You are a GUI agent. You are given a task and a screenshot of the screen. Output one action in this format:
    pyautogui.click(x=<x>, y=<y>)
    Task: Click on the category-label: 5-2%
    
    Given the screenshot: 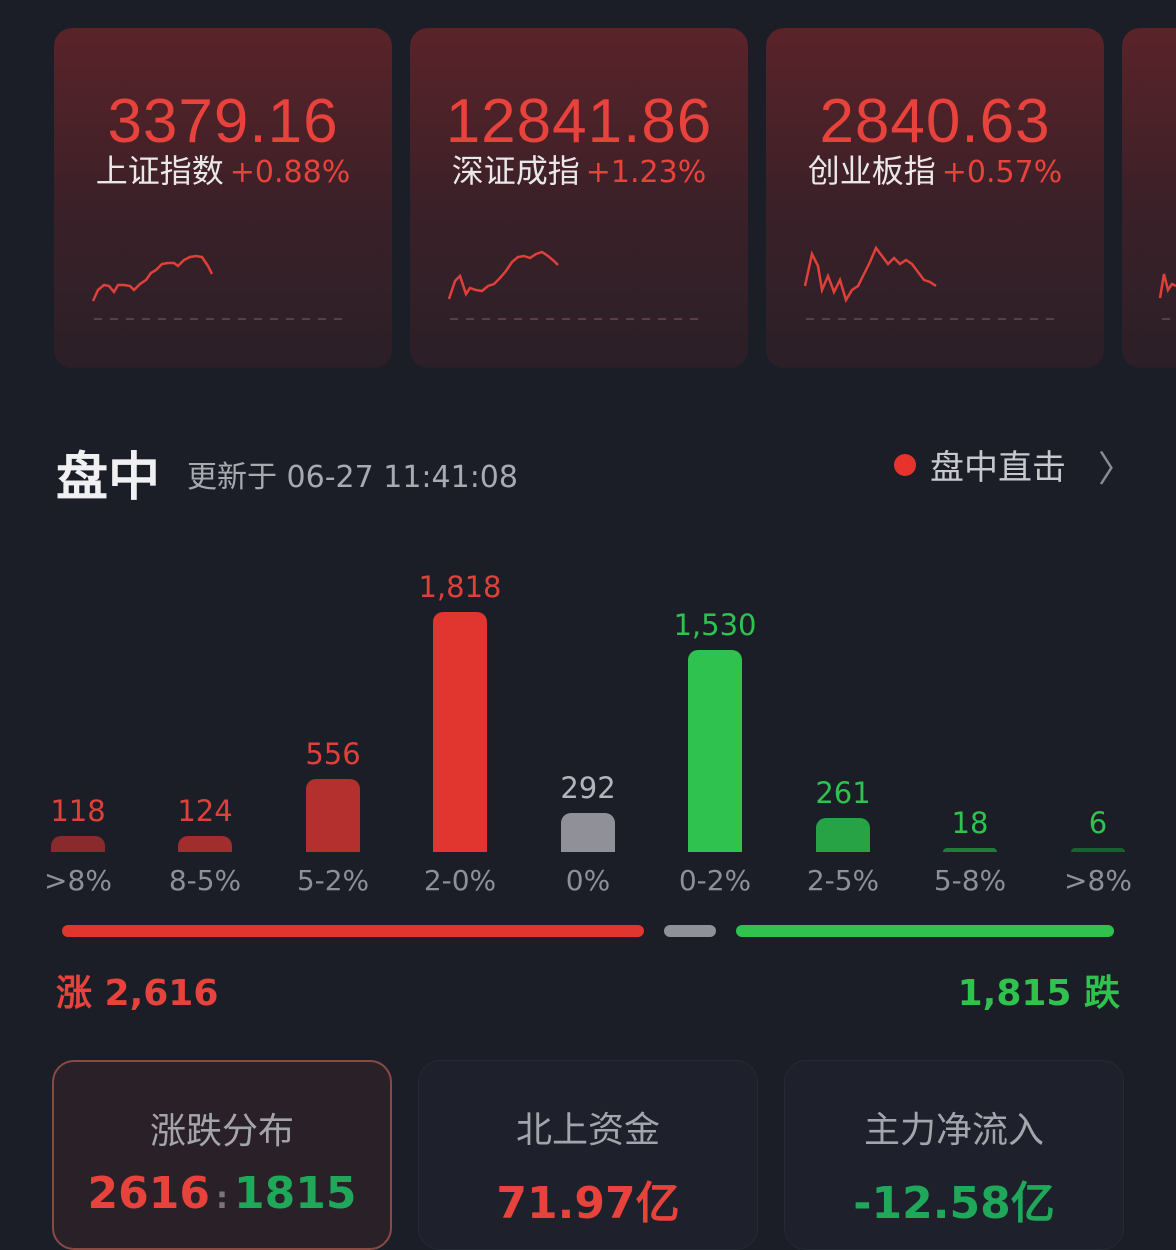 What is the action you would take?
    pyautogui.click(x=333, y=880)
    